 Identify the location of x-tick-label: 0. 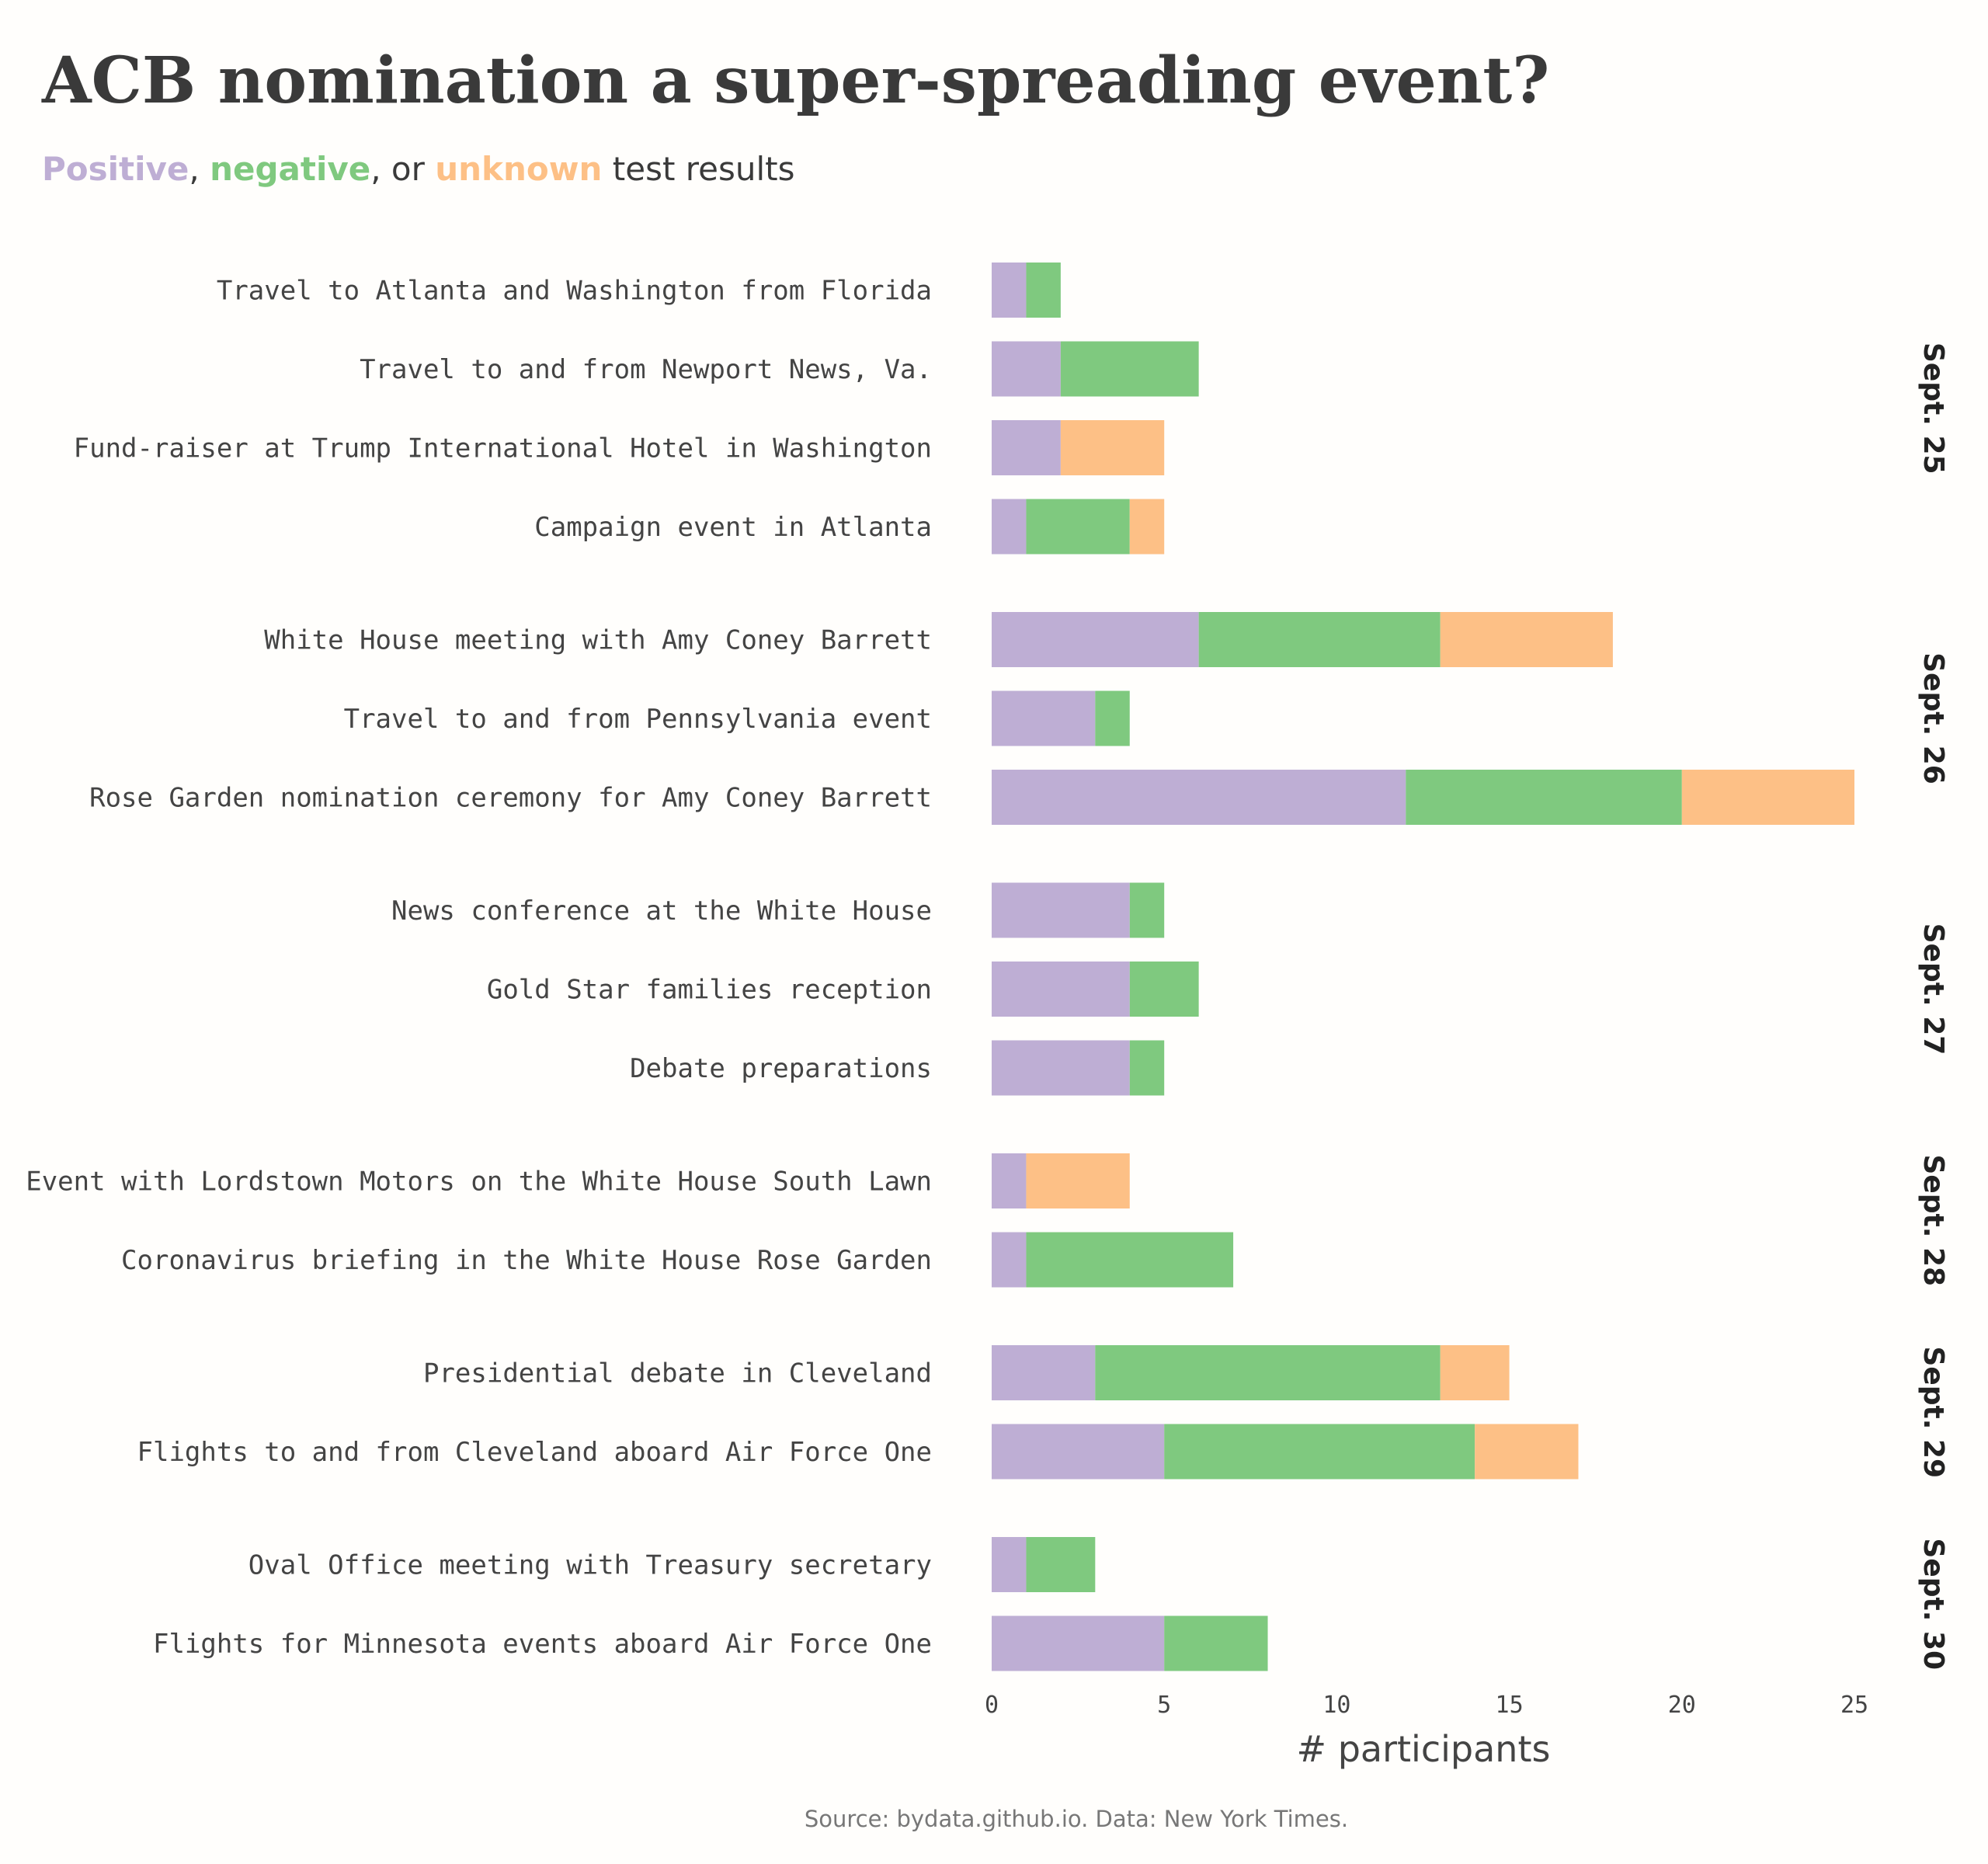
(992, 1705).